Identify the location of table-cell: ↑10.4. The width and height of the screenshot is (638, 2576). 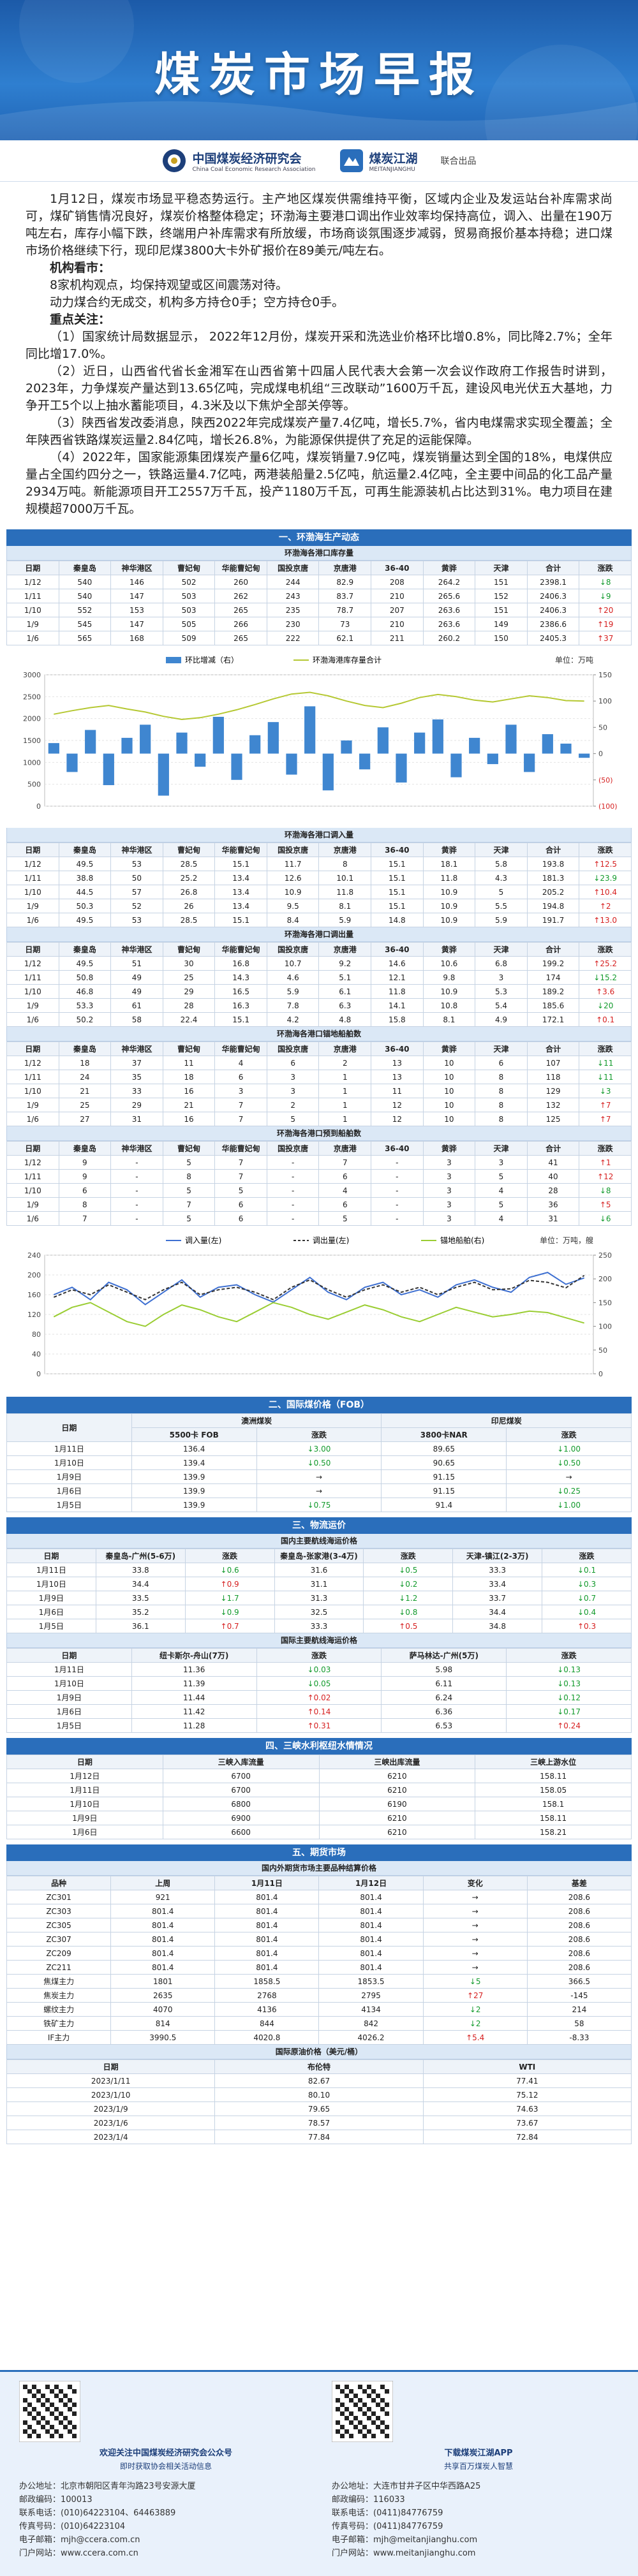
(605, 892).